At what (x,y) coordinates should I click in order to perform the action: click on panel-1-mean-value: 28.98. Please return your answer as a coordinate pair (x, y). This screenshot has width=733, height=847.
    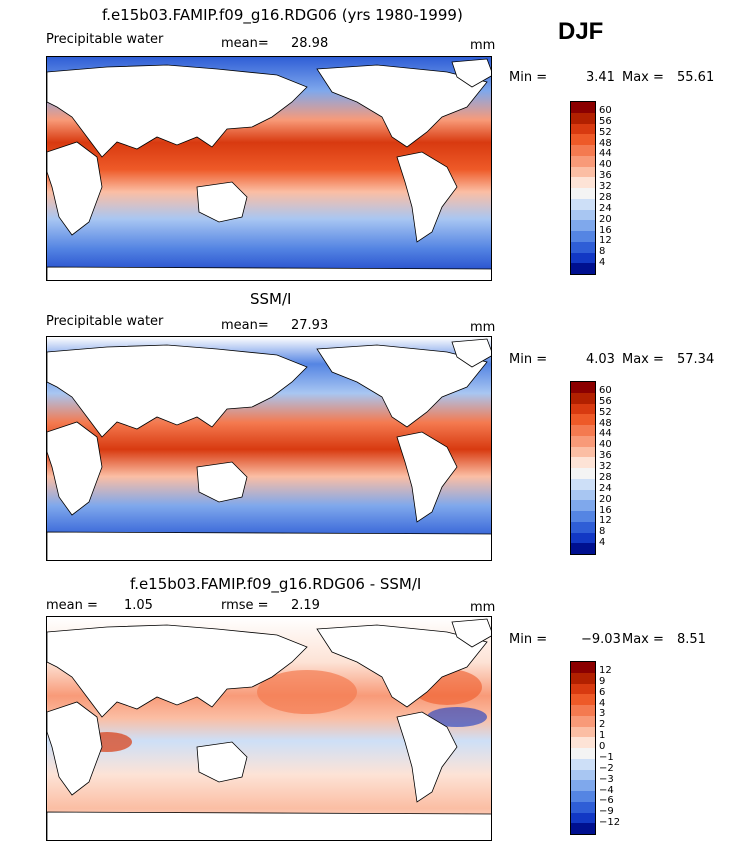
    Looking at the image, I should click on (310, 43).